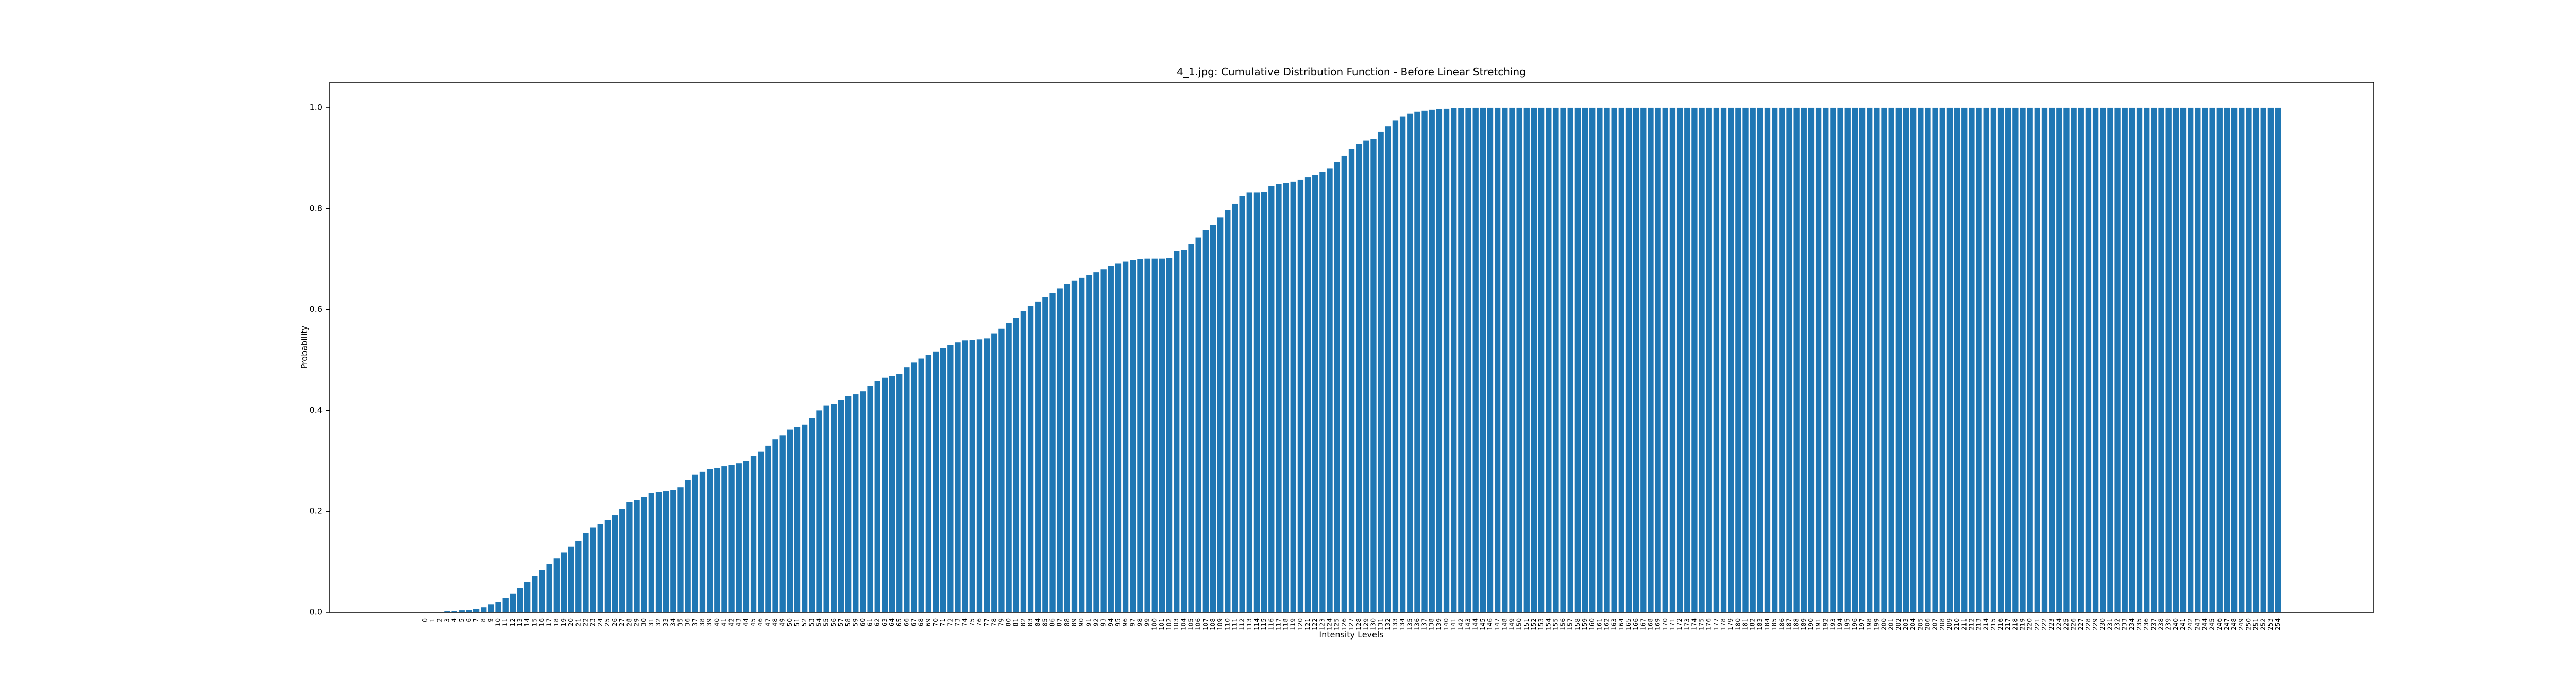  Describe the element at coordinates (1665, 624) in the screenshot. I see `x-tick-label: 170` at that location.